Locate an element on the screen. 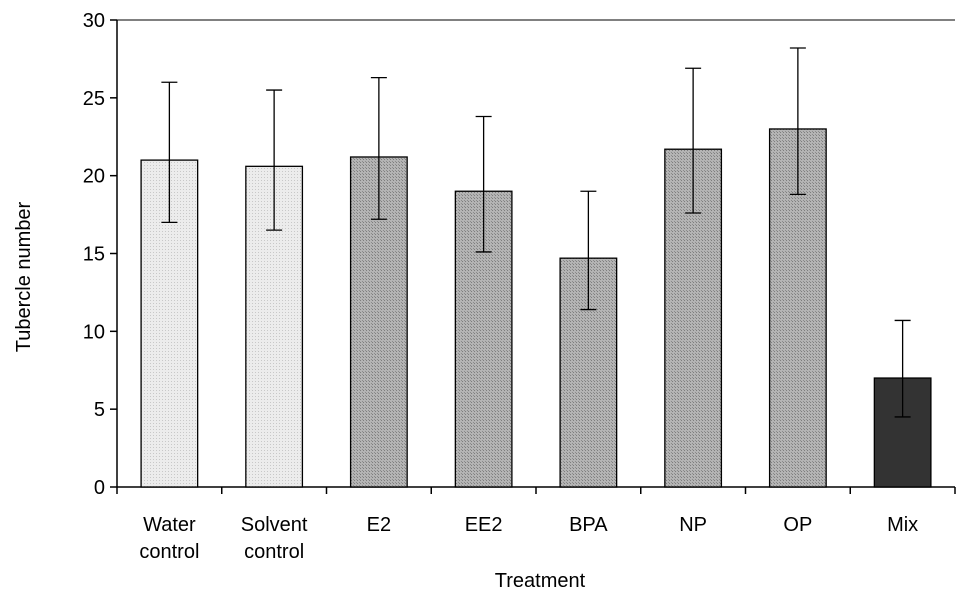  y-tick-label: 10 is located at coordinates (94, 332).